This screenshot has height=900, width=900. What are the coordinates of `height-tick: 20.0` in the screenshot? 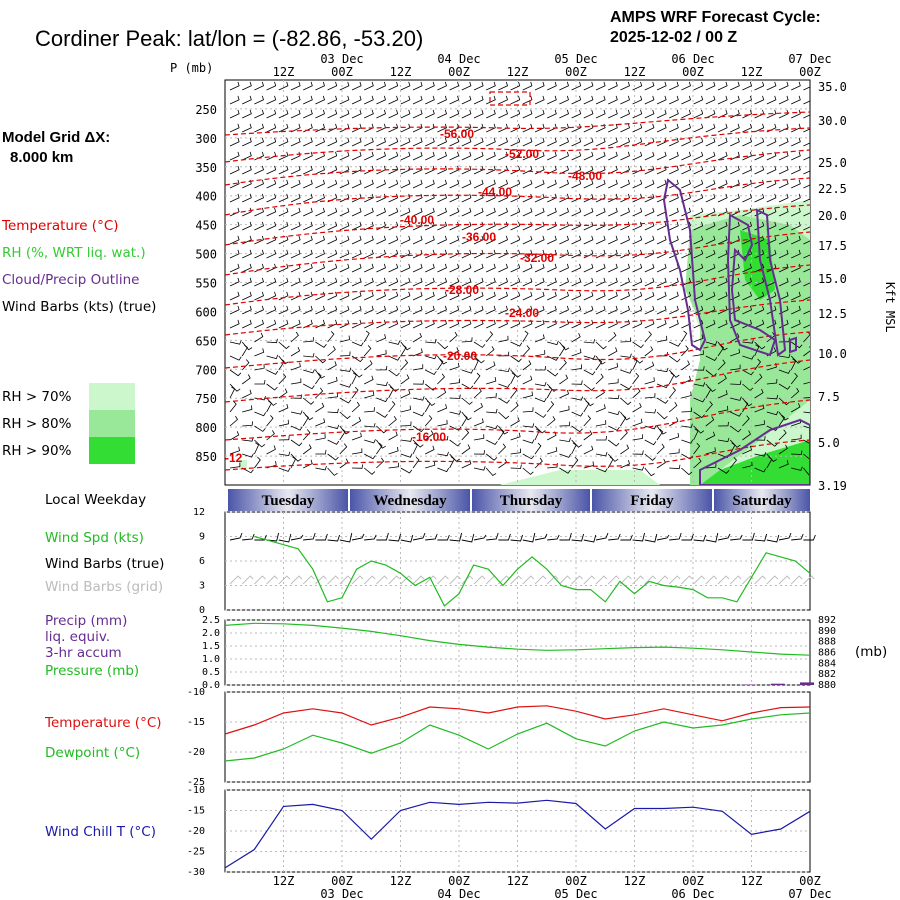 It's located at (832, 216).